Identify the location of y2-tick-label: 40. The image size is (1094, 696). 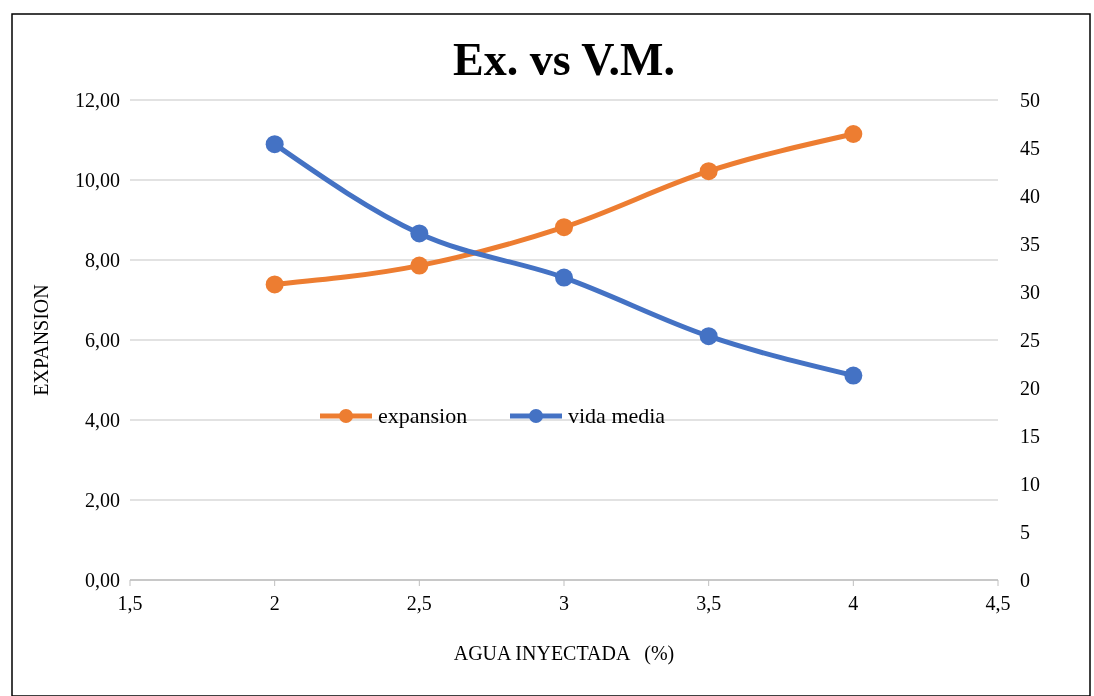
(1030, 196).